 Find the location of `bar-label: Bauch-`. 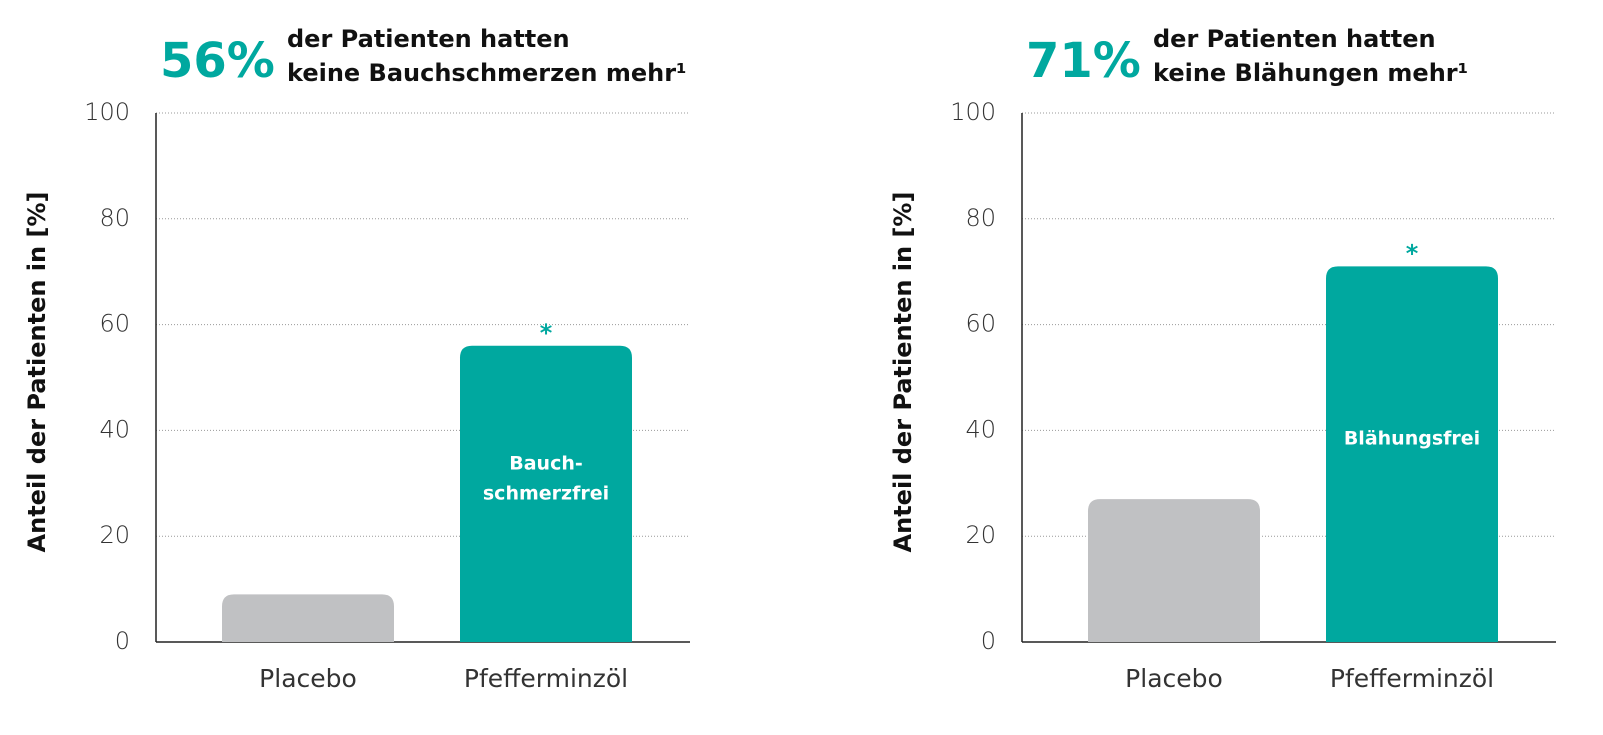

bar-label: Bauch- is located at coordinates (546, 463).